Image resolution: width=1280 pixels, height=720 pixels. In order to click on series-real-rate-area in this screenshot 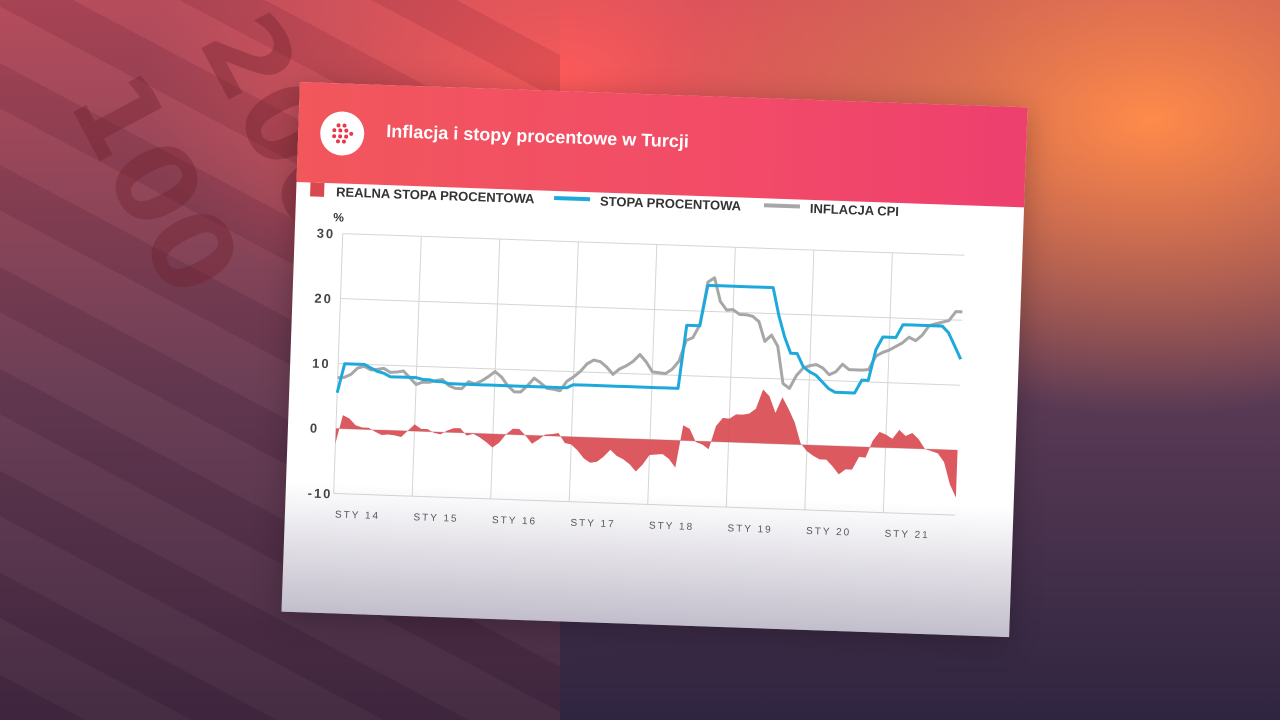, I will do `click(646, 443)`.